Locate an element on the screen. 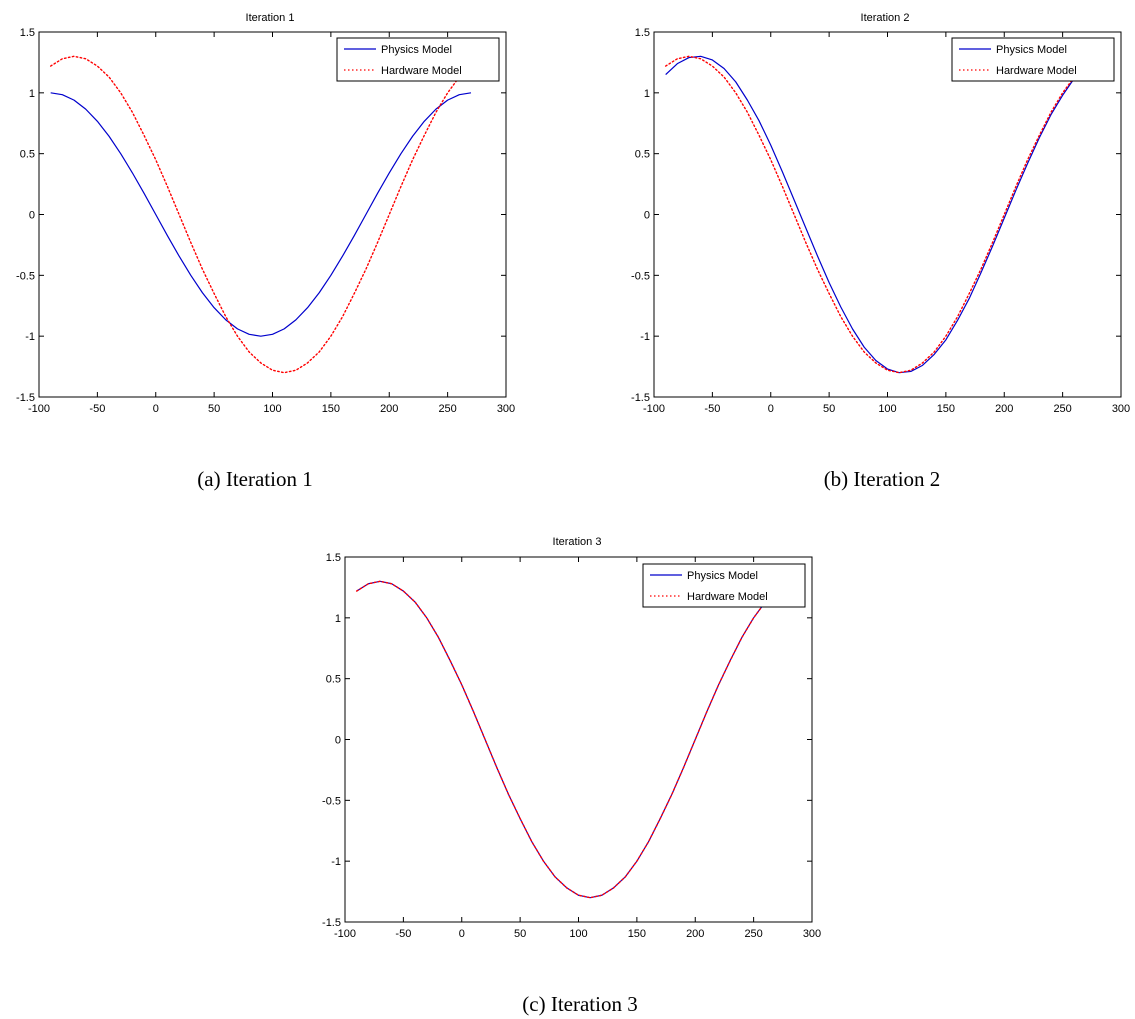 This screenshot has height=1019, width=1135. chart-title: Iteration 2 is located at coordinates (885, 18).